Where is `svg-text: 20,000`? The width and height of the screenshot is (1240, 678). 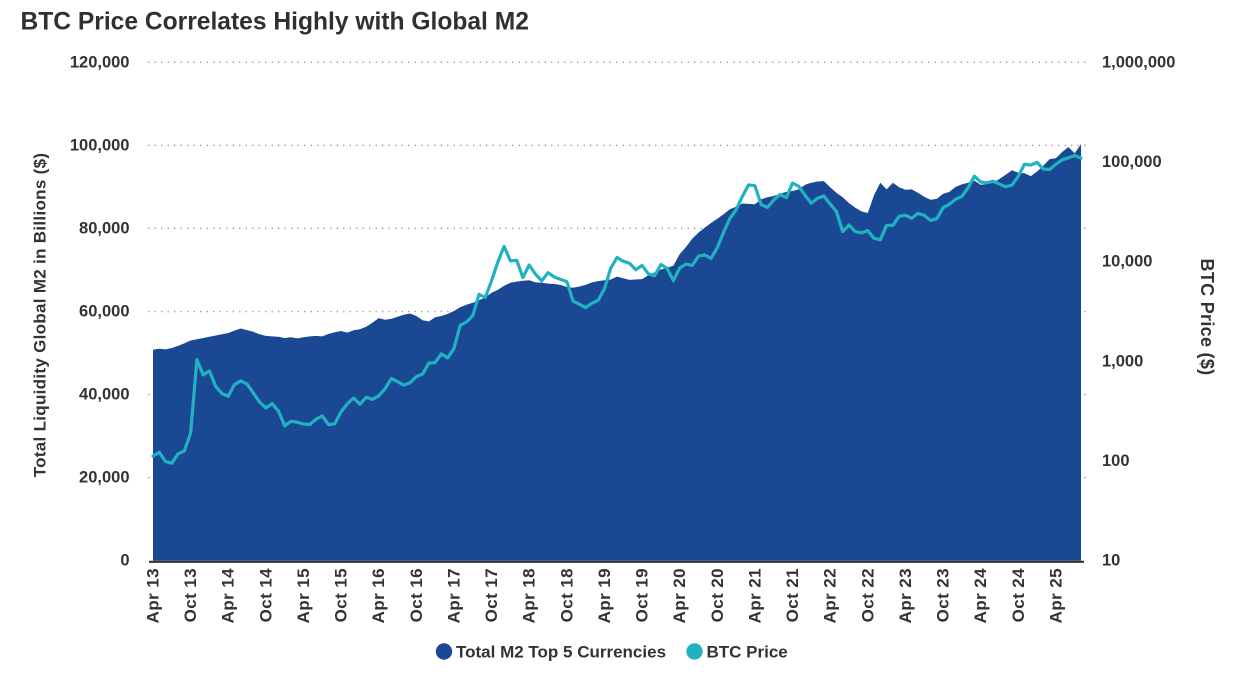 svg-text: 20,000 is located at coordinates (104, 478).